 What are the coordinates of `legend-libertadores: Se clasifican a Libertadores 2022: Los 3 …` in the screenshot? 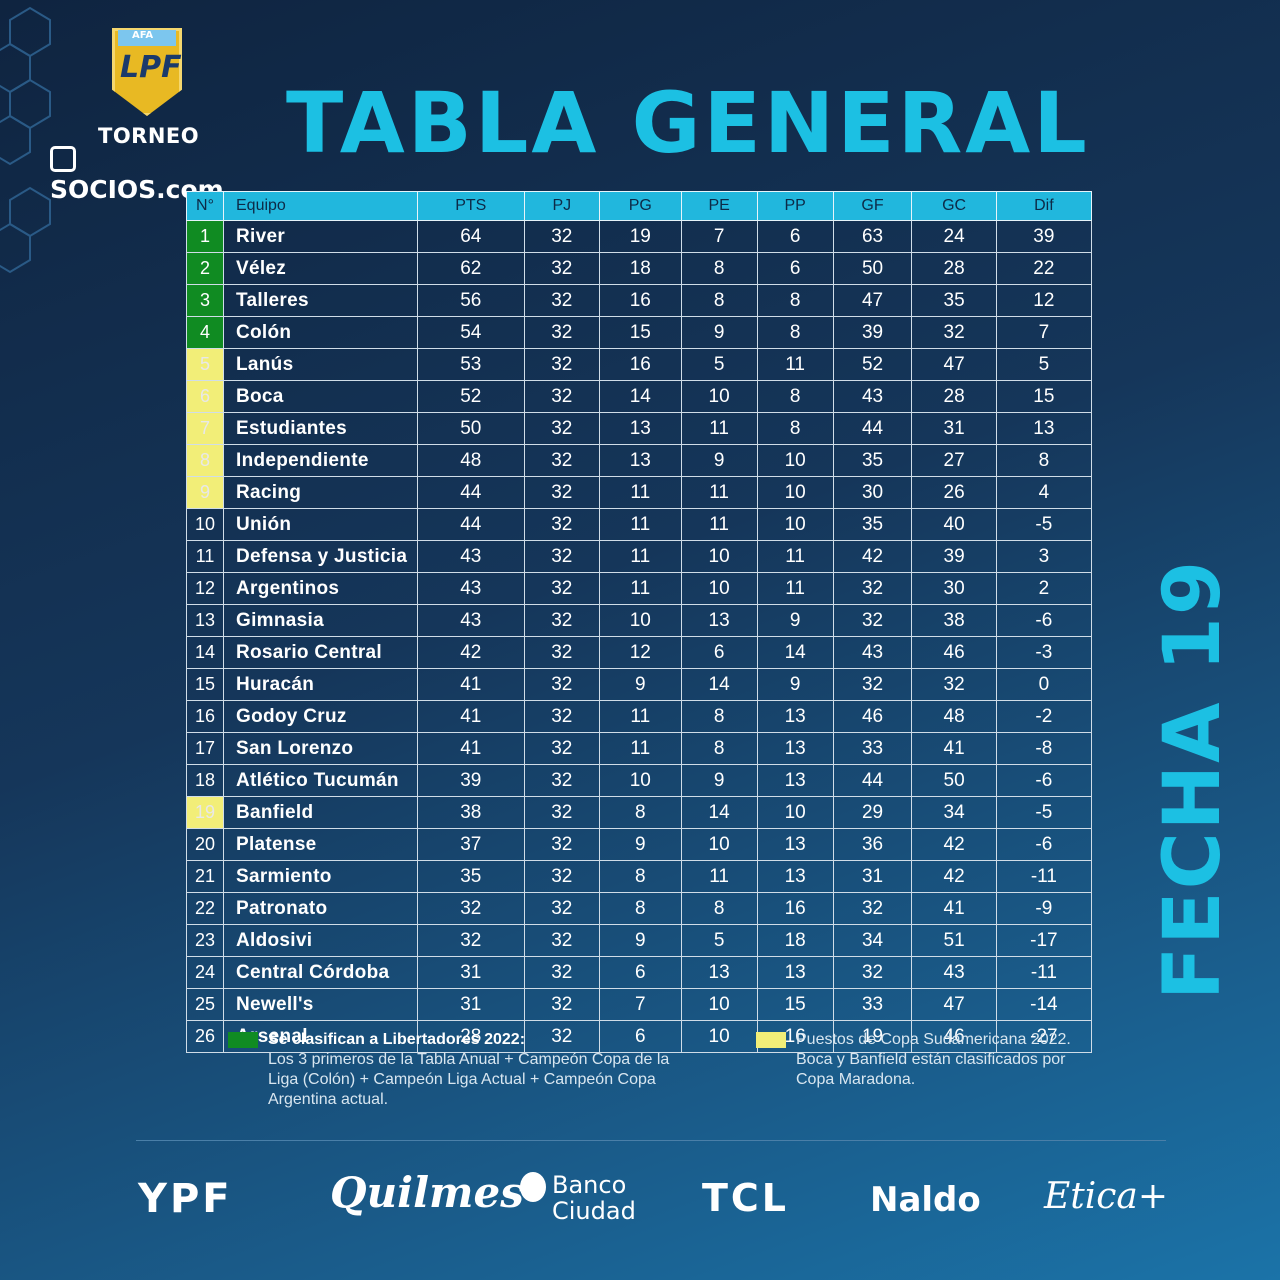 It's located at (463, 1070).